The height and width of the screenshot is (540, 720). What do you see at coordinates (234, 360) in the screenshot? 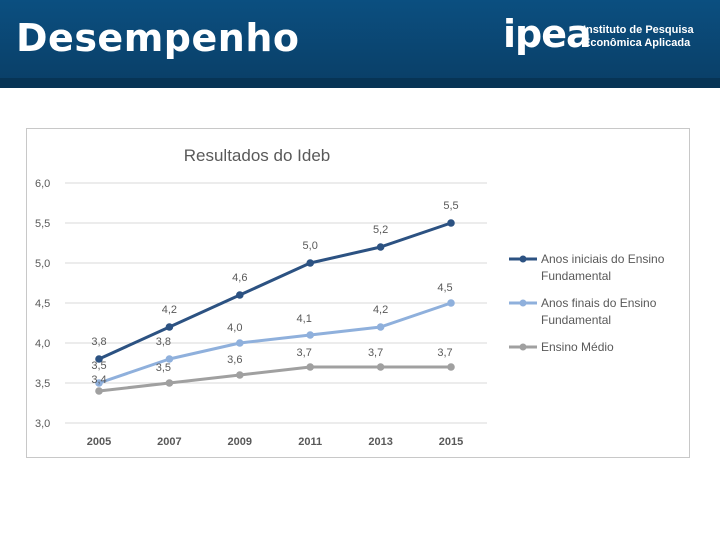
I see `data-label: 3,6` at bounding box center [234, 360].